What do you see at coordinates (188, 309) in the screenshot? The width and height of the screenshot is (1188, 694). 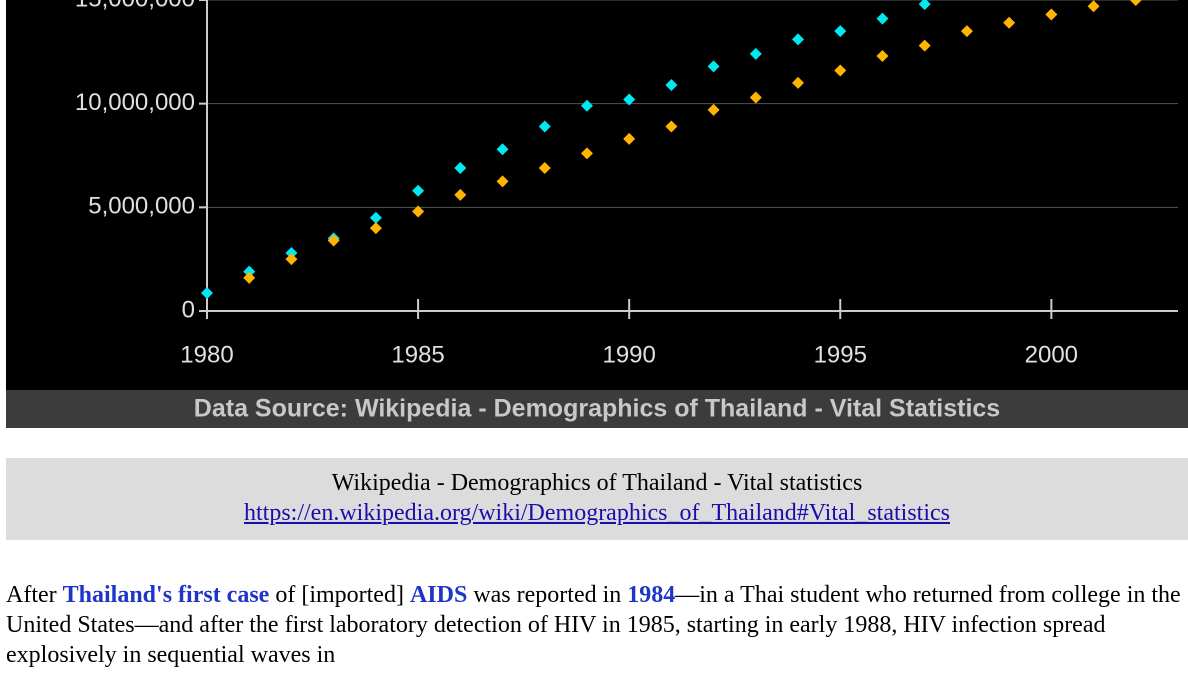 I see `y-tick-label: 0` at bounding box center [188, 309].